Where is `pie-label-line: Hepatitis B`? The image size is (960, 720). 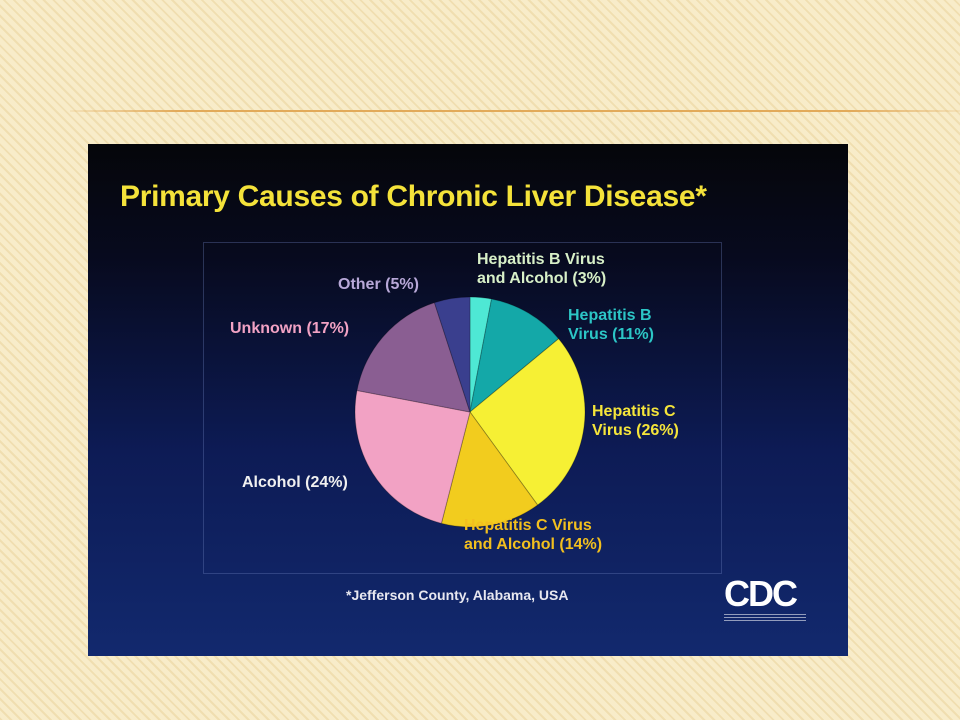
pie-label-line: Hepatitis B is located at coordinates (610, 315).